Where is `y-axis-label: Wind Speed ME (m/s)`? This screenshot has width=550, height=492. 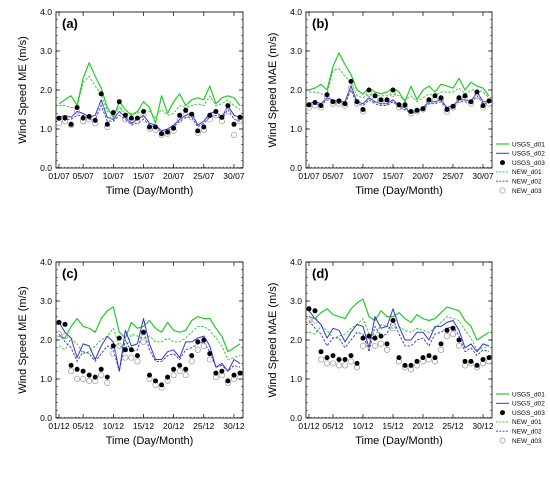
y-axis-label: Wind Speed ME (m/s) is located at coordinates (23, 340).